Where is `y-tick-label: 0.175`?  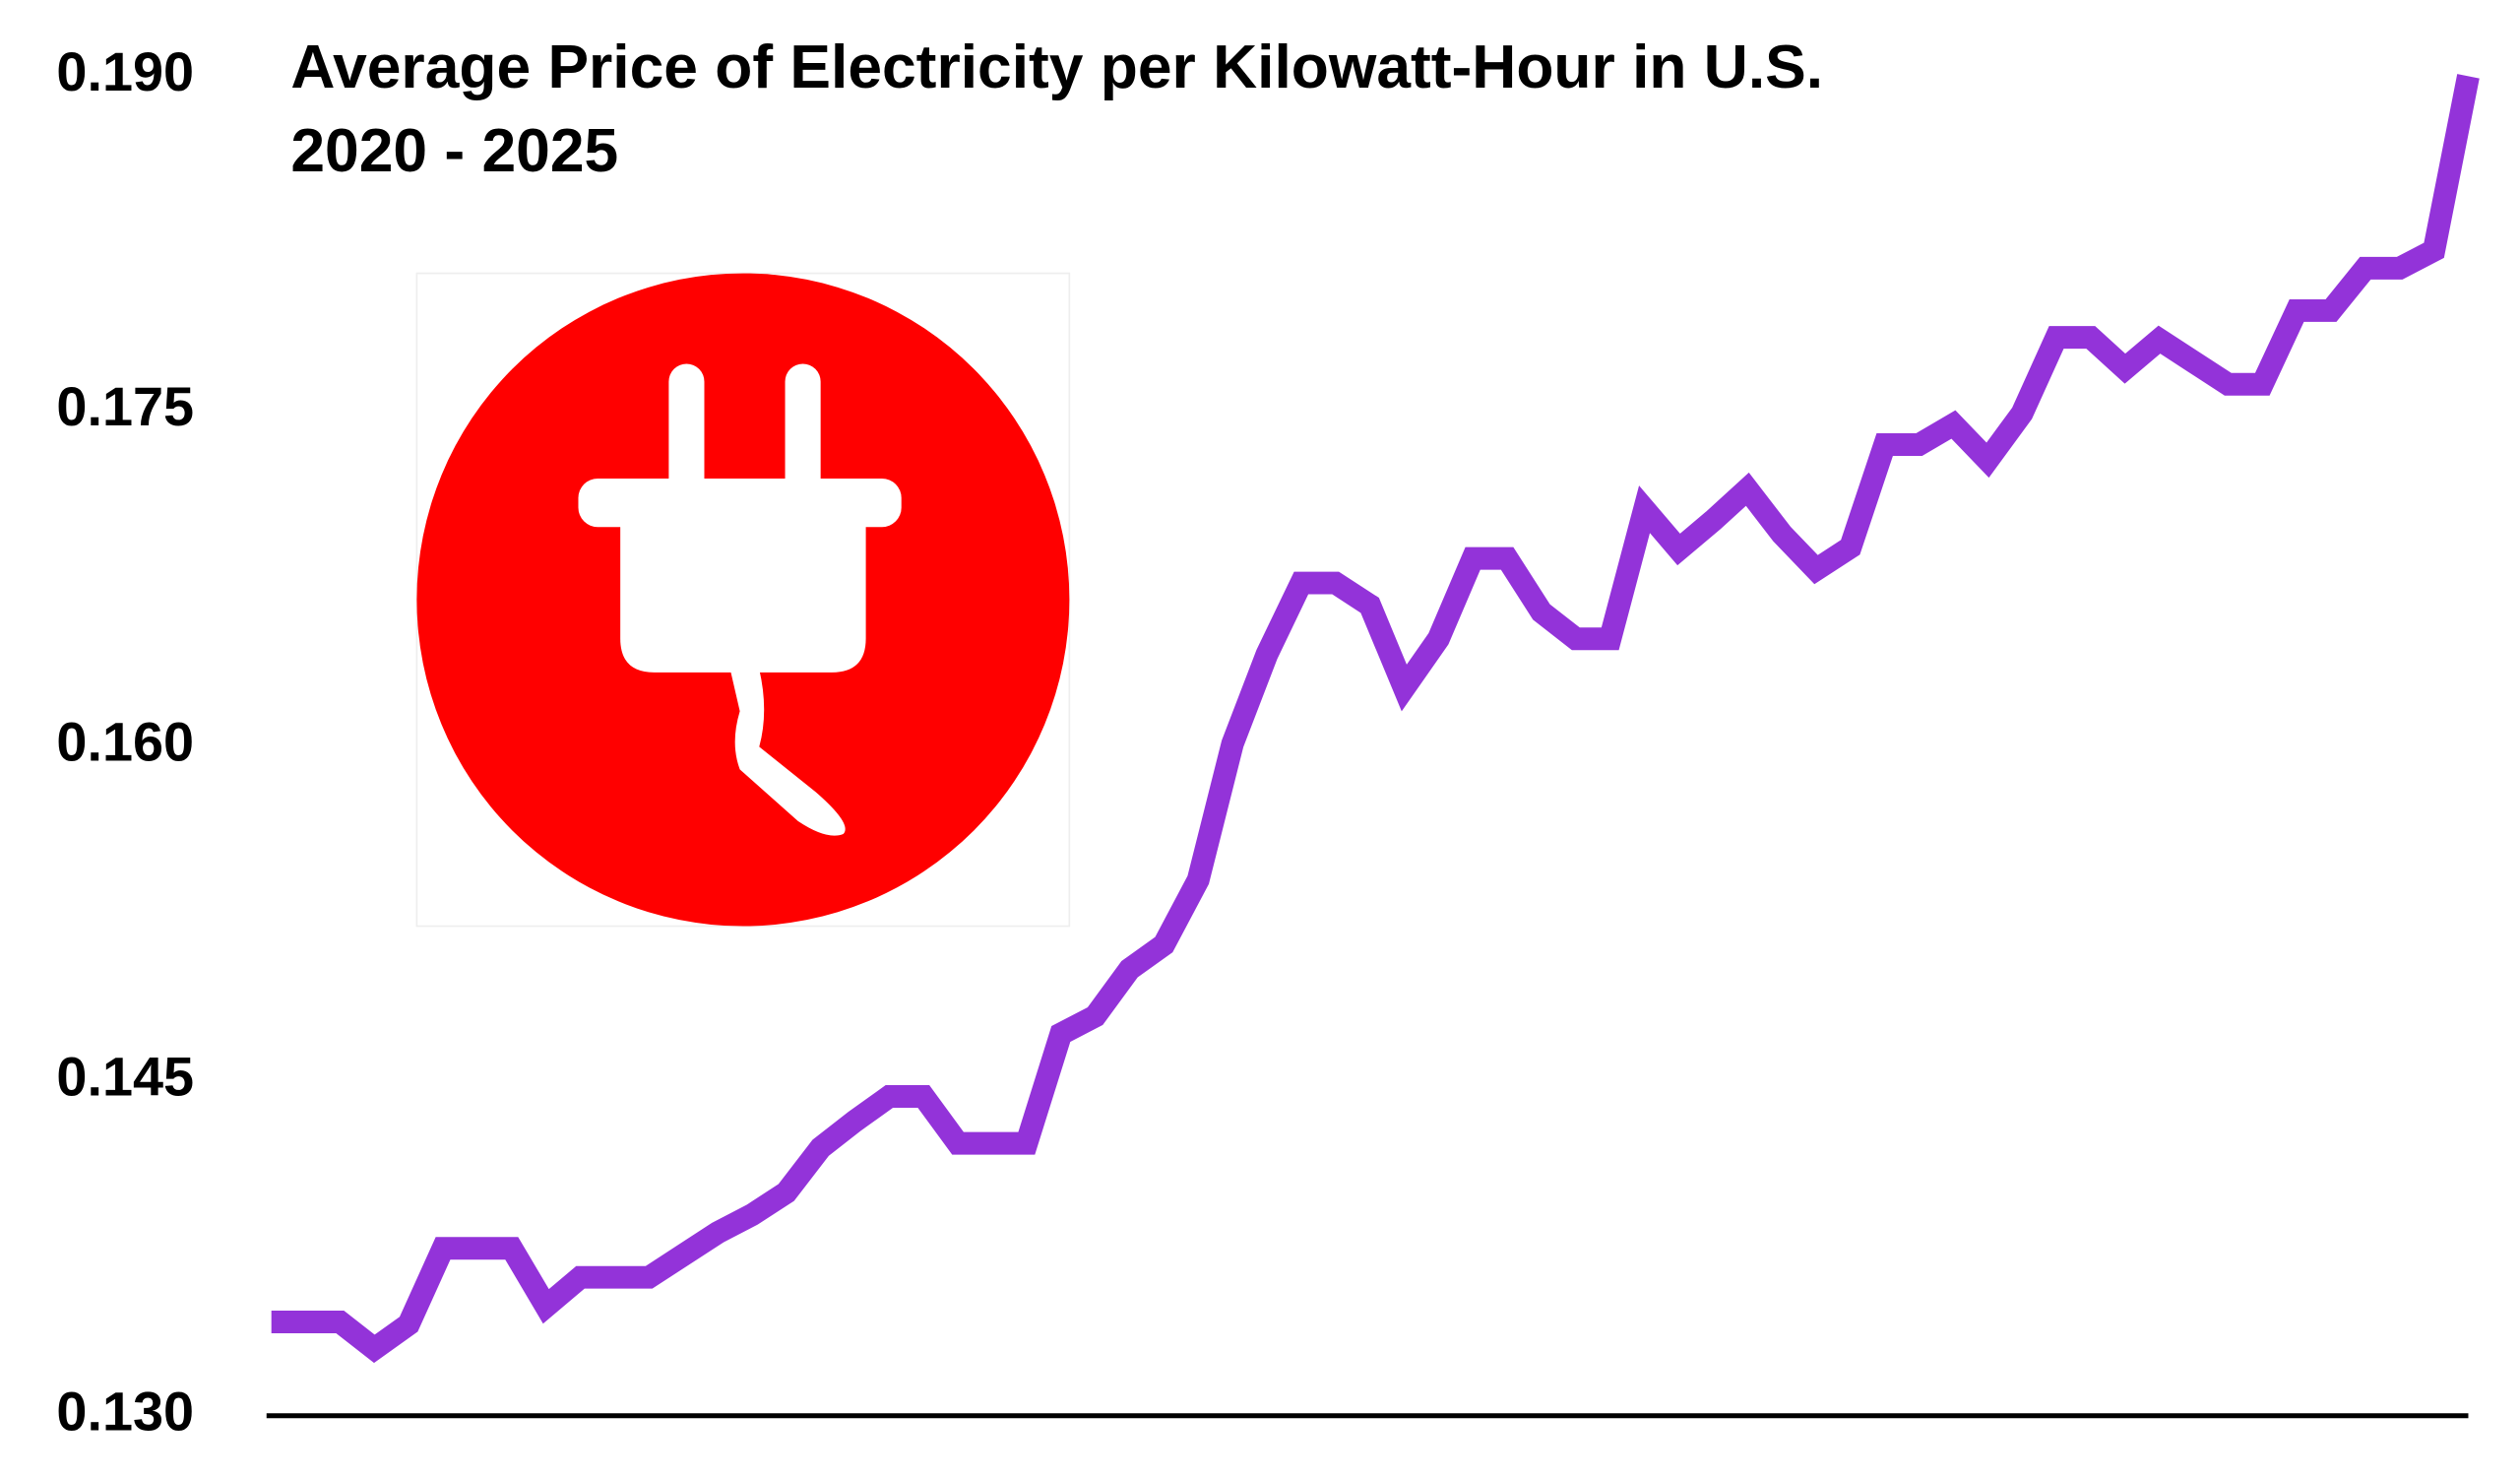 y-tick-label: 0.175 is located at coordinates (125, 406).